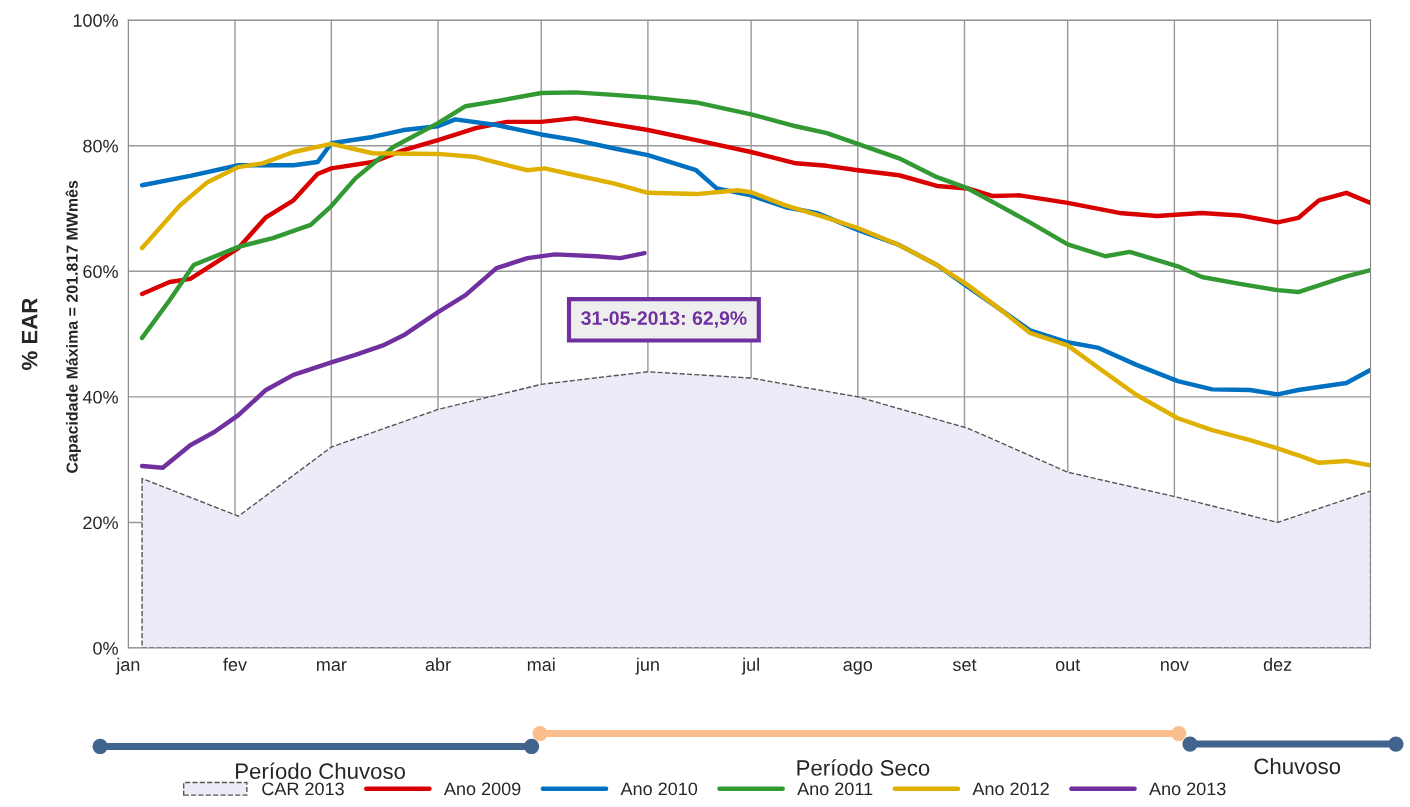 This screenshot has height=807, width=1410. Describe the element at coordinates (1068, 665) in the screenshot. I see `x-tick-label: out` at that location.